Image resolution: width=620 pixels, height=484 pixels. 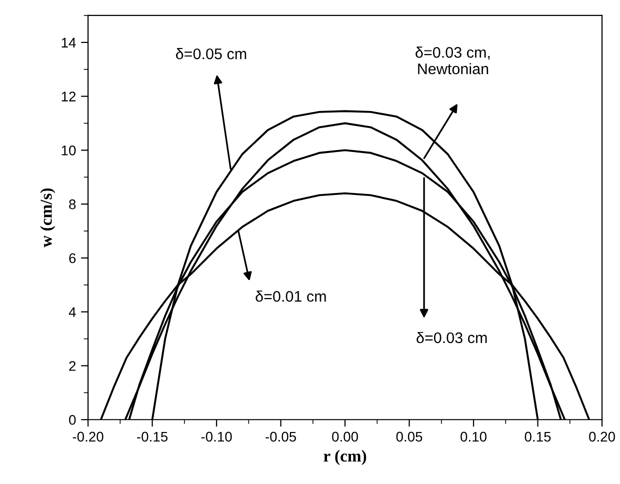 What do you see at coordinates (409, 437) in the screenshot?
I see `x-tick-label: 0.05` at bounding box center [409, 437].